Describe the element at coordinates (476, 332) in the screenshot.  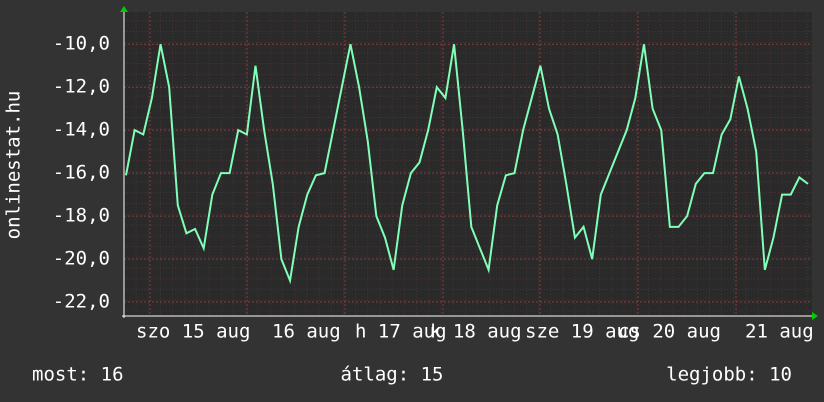
I see `x-tick-label: k 18 aug` at that location.